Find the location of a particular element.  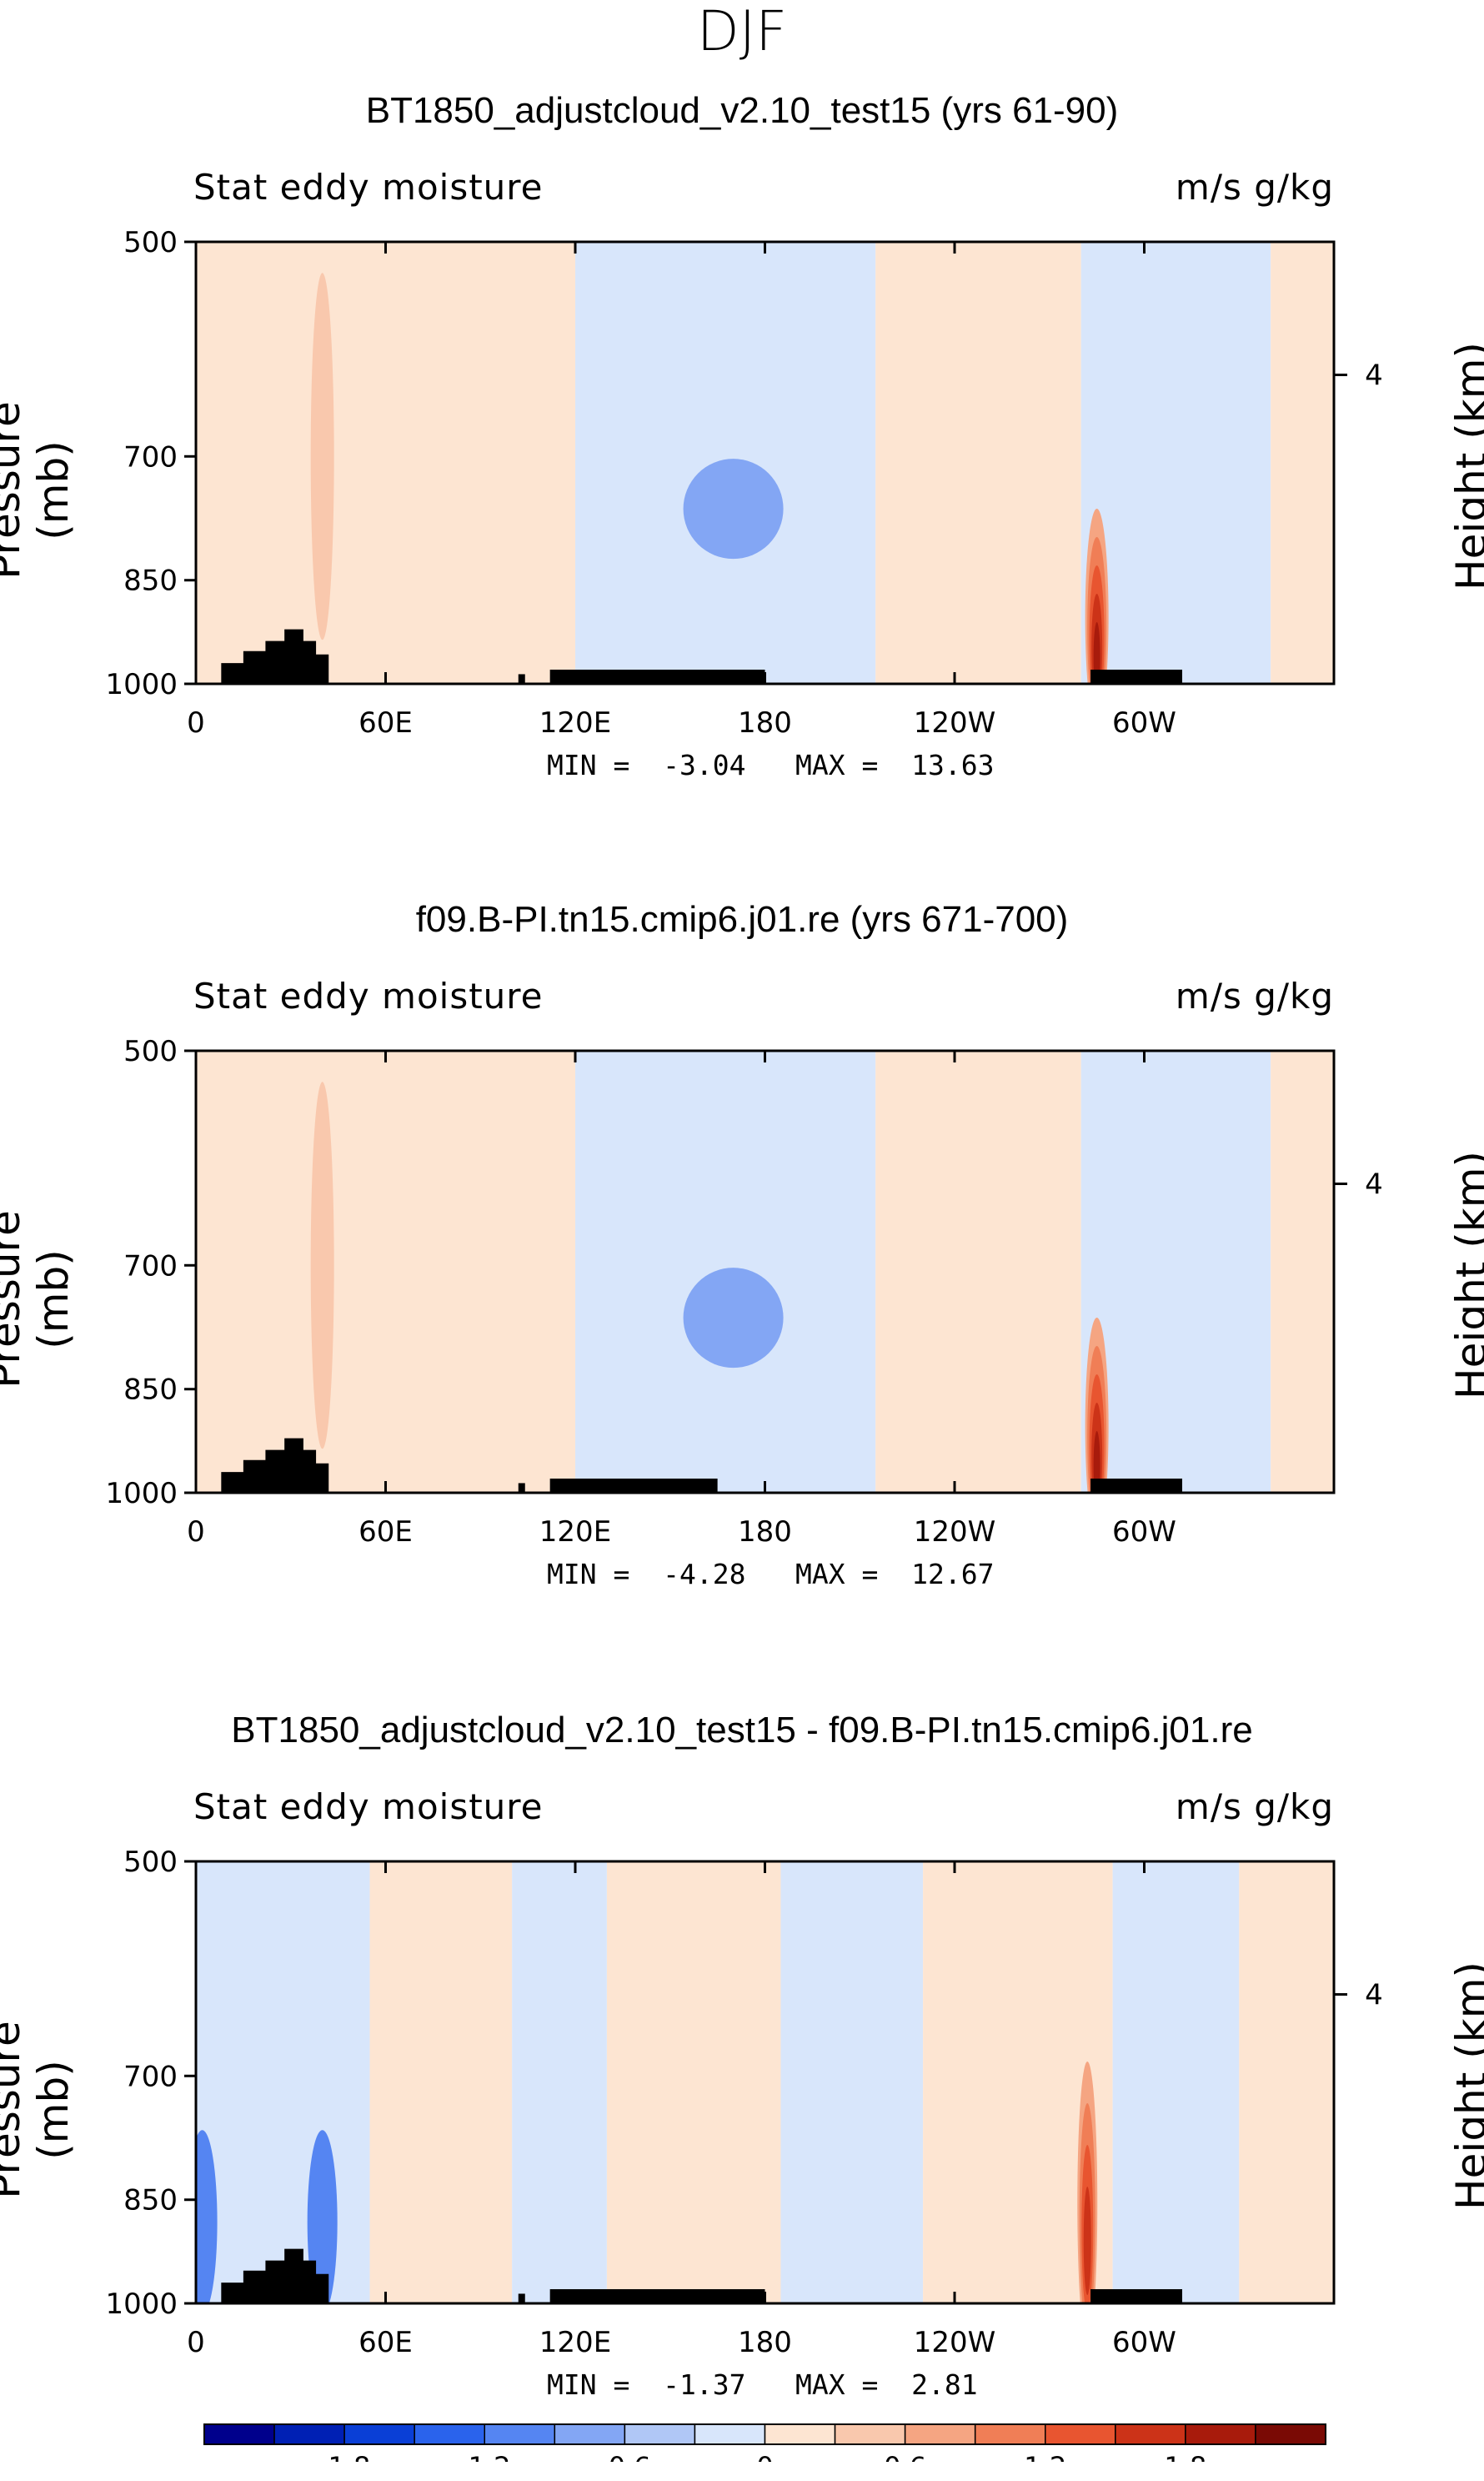

min-max-readout: MIN = -3.04 MAX = 13.63 is located at coordinates (770, 765).